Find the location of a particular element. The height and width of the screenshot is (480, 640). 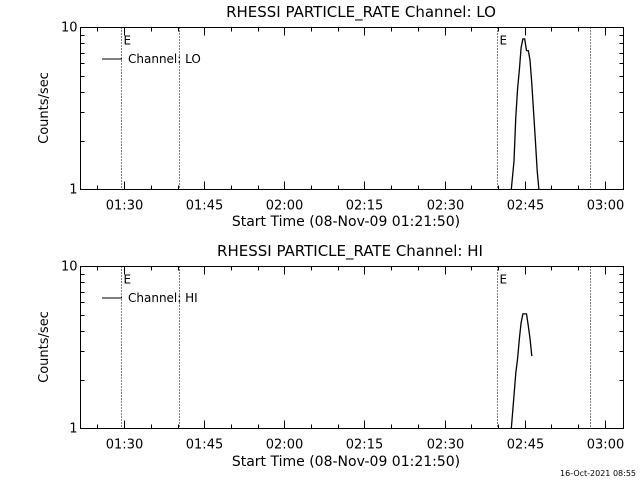

panel-lo-series-layer is located at coordinates (525, 114).